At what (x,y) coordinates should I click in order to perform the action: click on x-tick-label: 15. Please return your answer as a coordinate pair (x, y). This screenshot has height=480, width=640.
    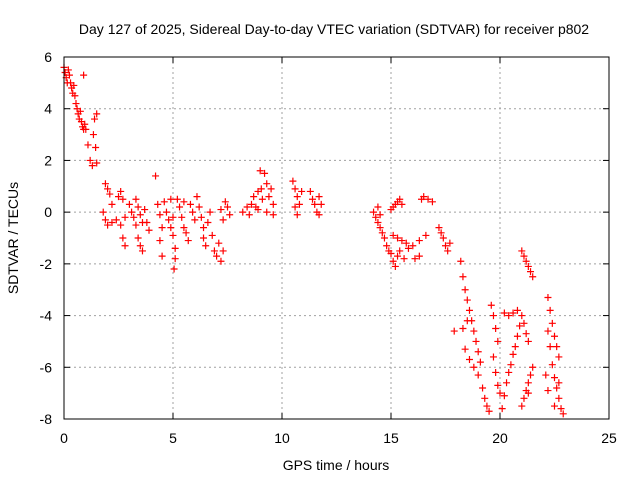
    Looking at the image, I should click on (391, 438).